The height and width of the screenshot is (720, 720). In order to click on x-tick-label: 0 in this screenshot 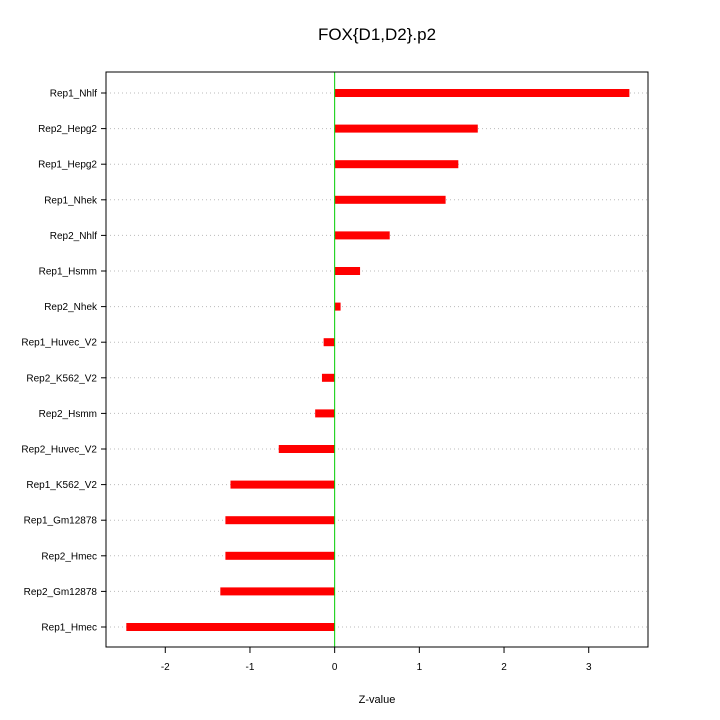, I will do `click(335, 667)`.